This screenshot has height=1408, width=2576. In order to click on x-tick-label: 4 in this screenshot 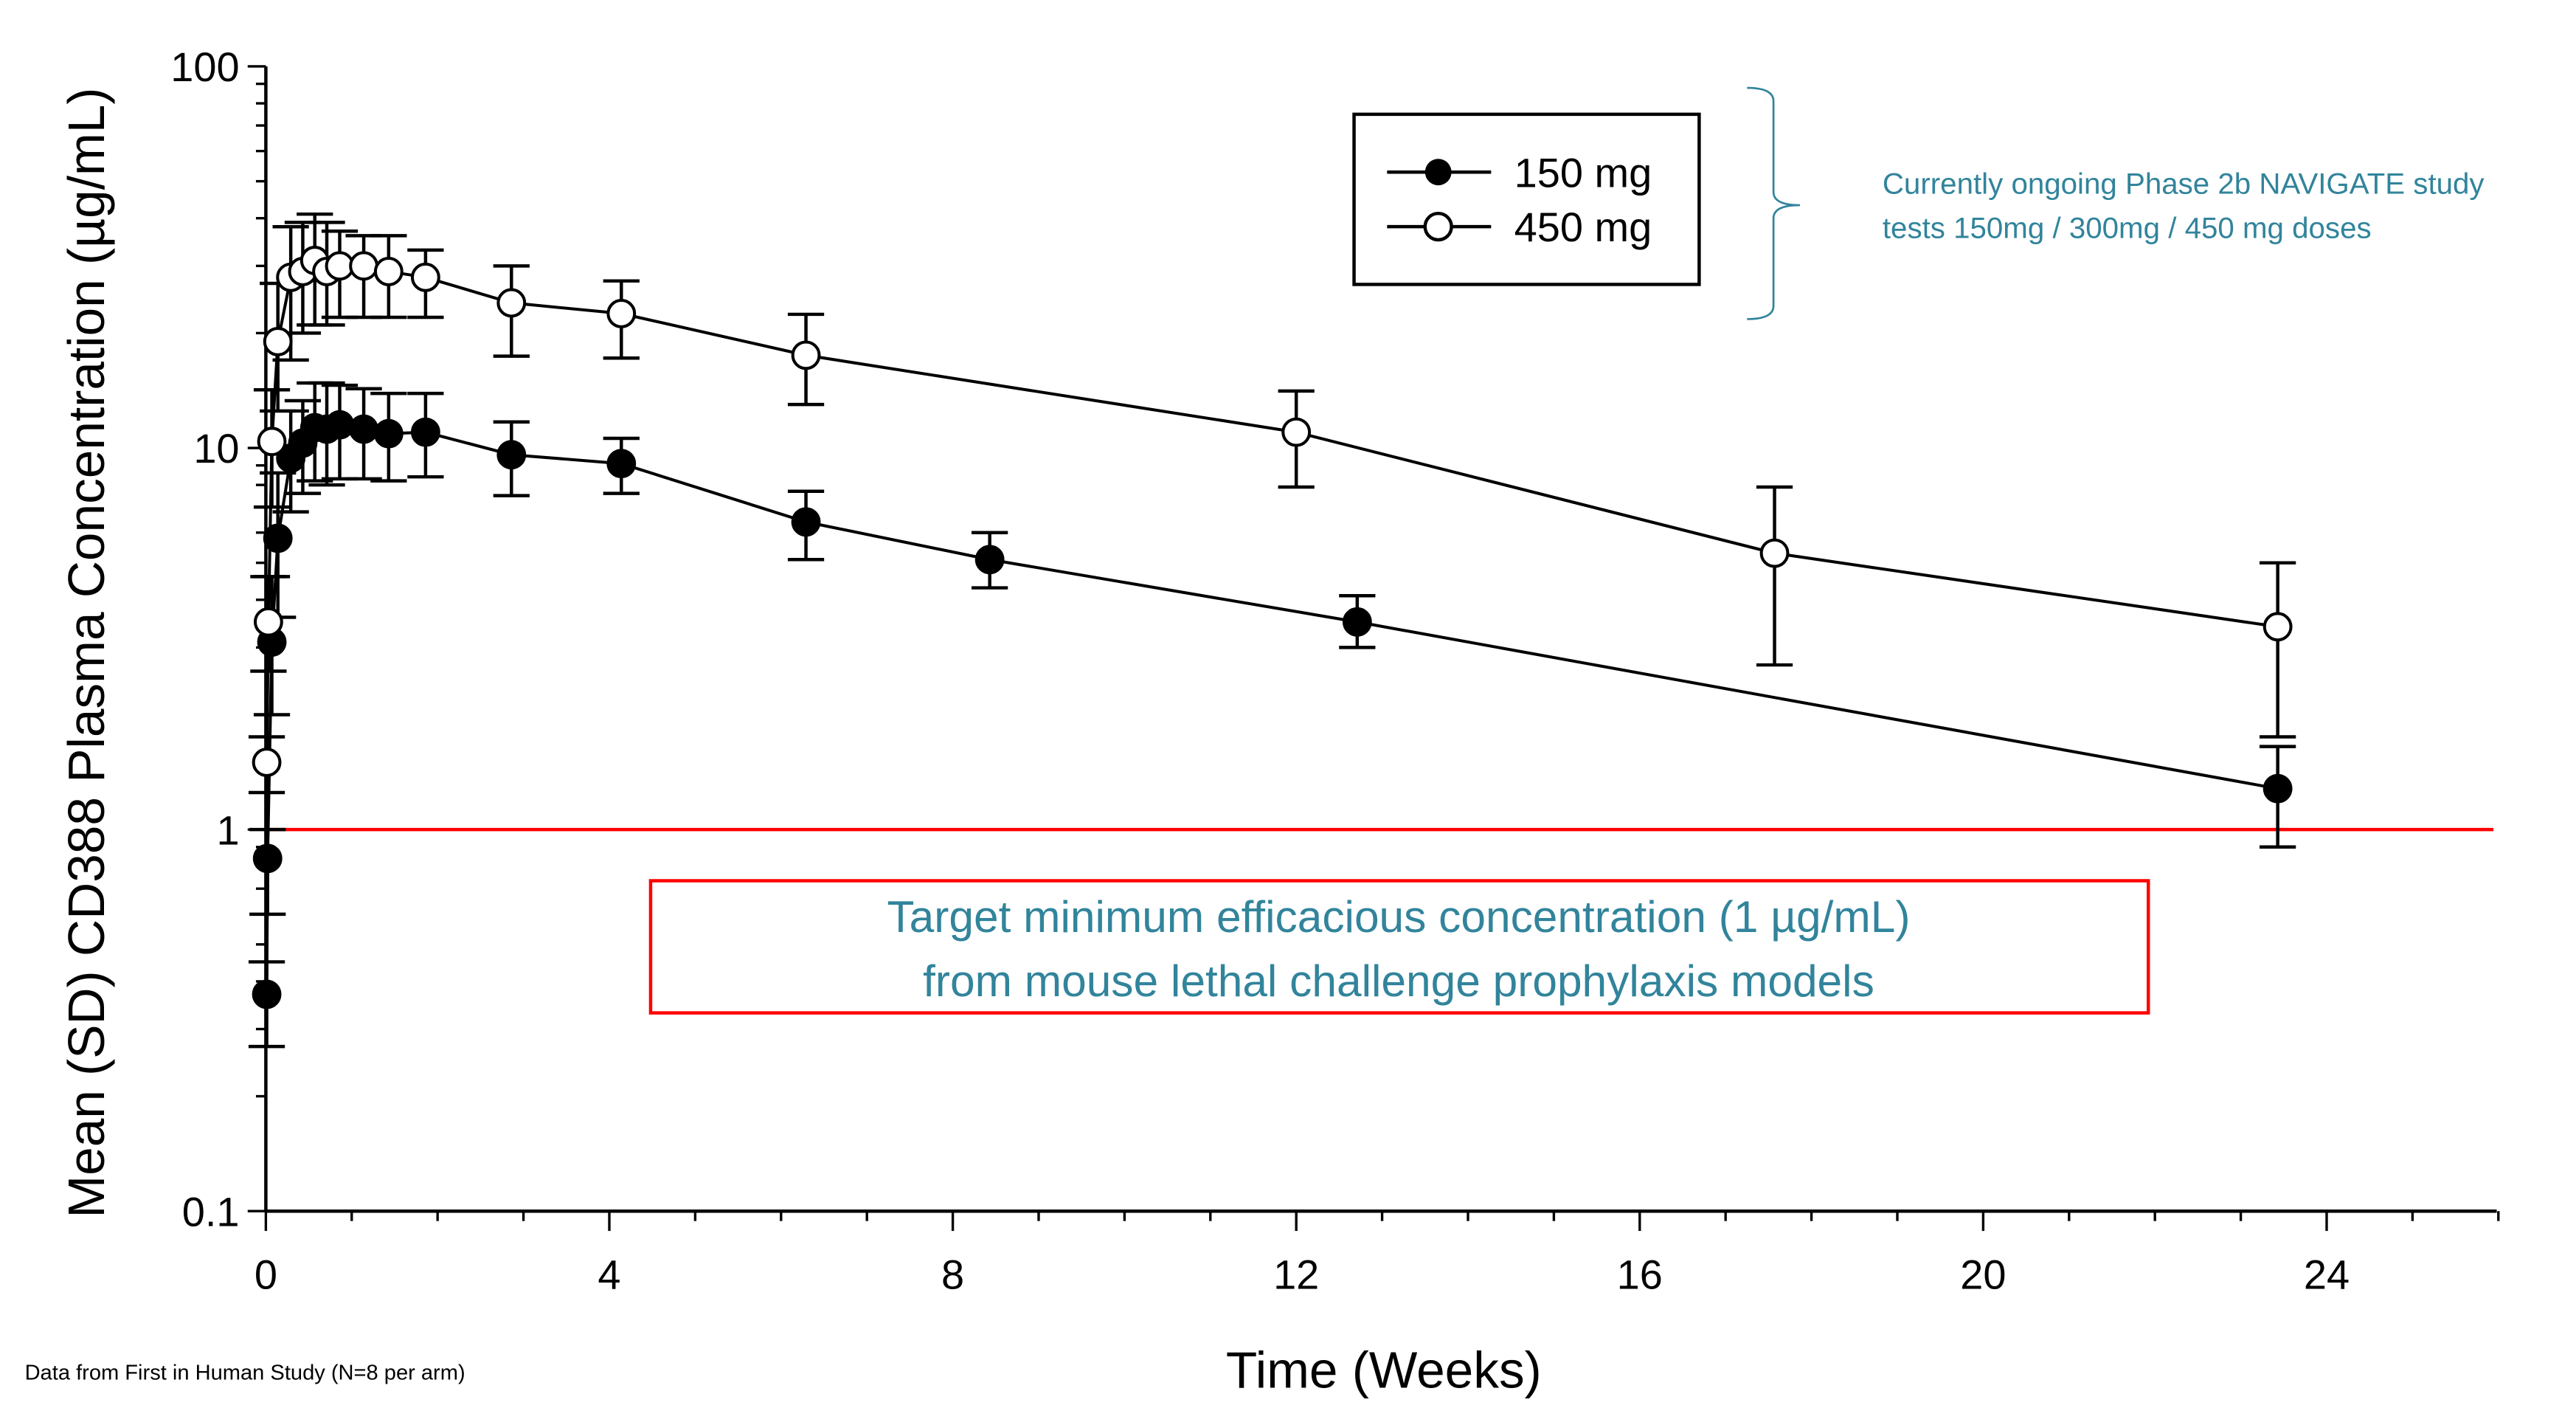, I will do `click(609, 1274)`.